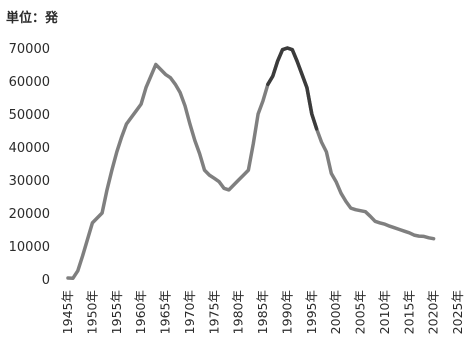 This screenshot has height=345, width=470. I want to click on x-tick-label: 1965年, so click(165, 312).